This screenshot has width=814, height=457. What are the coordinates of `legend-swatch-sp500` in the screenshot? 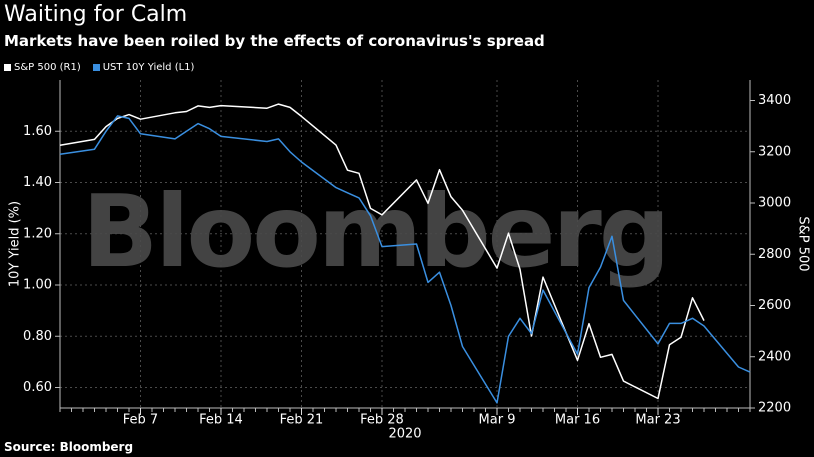 It's located at (7, 67).